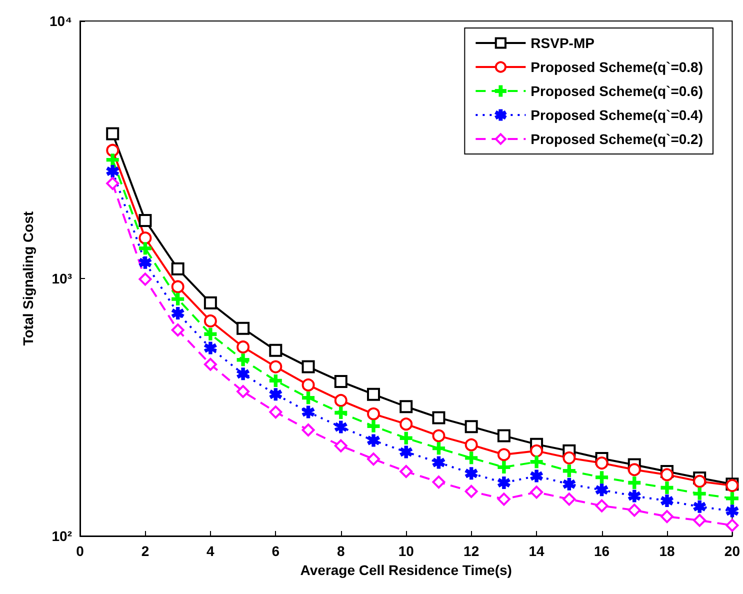 This screenshot has height=594, width=743. I want to click on x-tick-label: 16, so click(602, 551).